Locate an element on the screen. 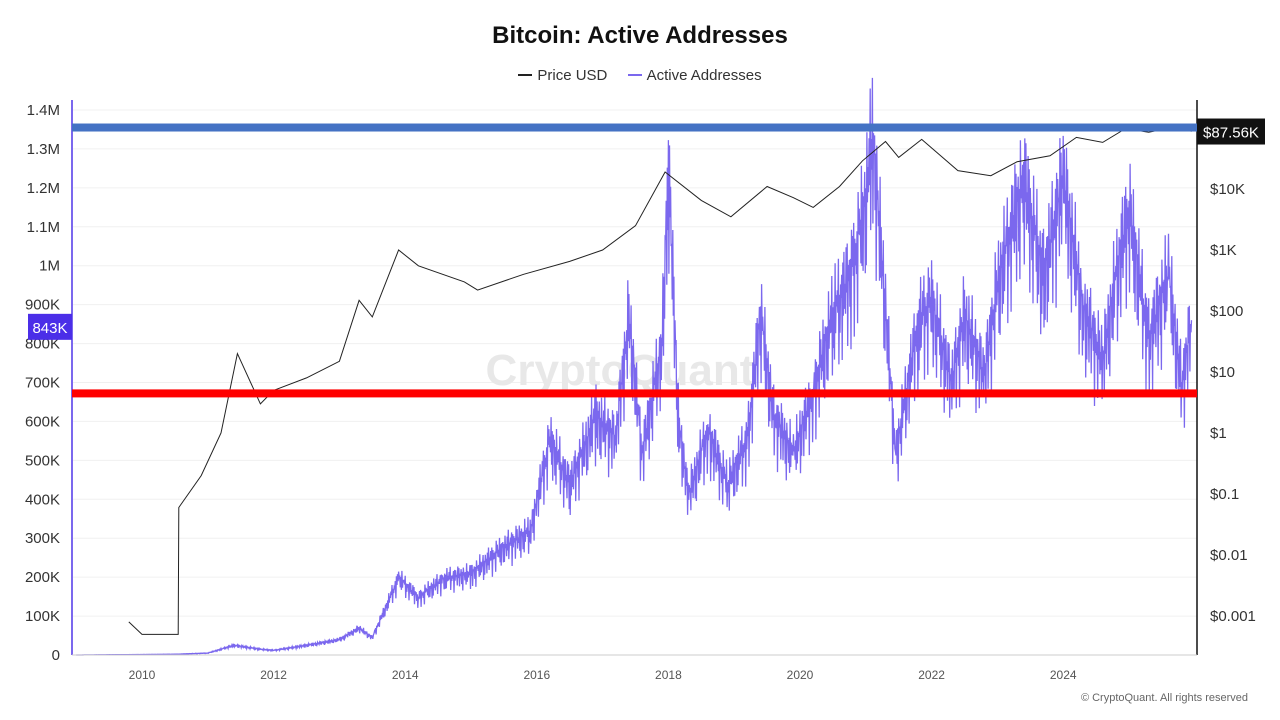  right-tick-label: $0.001 is located at coordinates (1233, 616).